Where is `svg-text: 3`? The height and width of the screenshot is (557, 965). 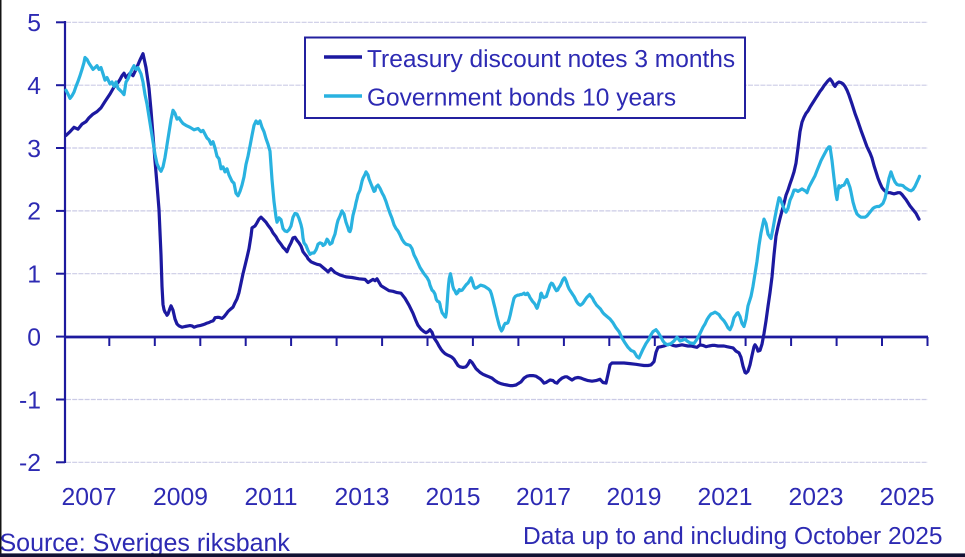
svg-text: 3 is located at coordinates (34, 149).